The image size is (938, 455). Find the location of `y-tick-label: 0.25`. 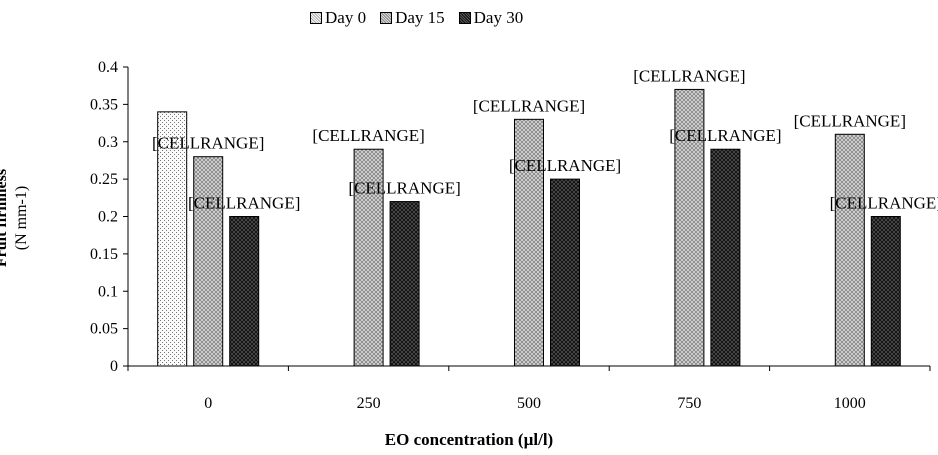

y-tick-label: 0.25 is located at coordinates (104, 179).